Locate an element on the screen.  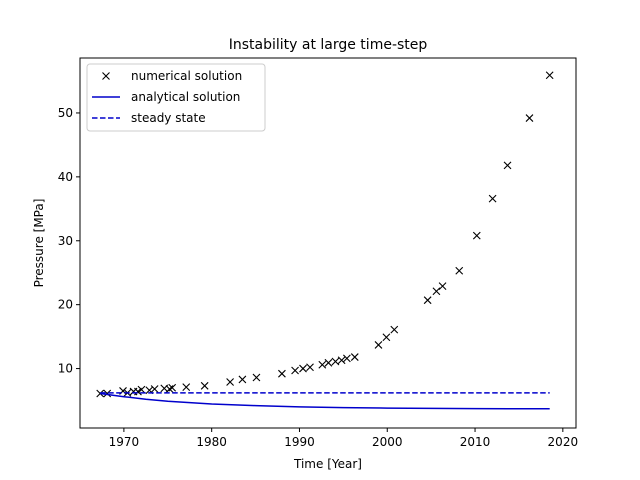
y-tick-label: 30 is located at coordinates (65, 241).